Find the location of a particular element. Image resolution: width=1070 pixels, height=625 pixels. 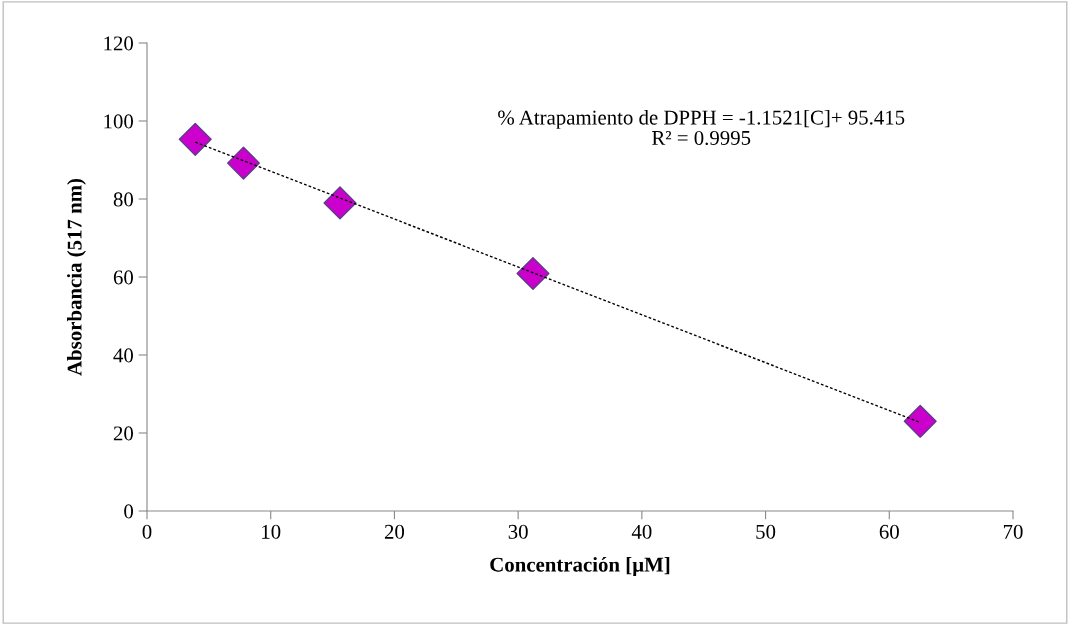

x-tick-label: 40 is located at coordinates (641, 531).